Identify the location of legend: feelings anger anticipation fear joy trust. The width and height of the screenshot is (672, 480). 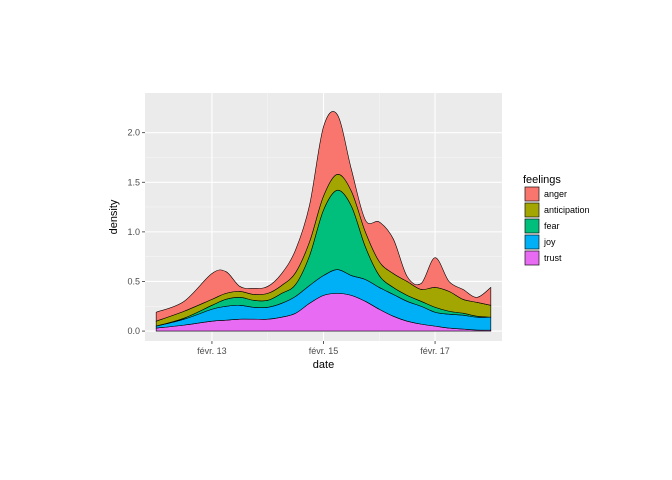
(556, 220).